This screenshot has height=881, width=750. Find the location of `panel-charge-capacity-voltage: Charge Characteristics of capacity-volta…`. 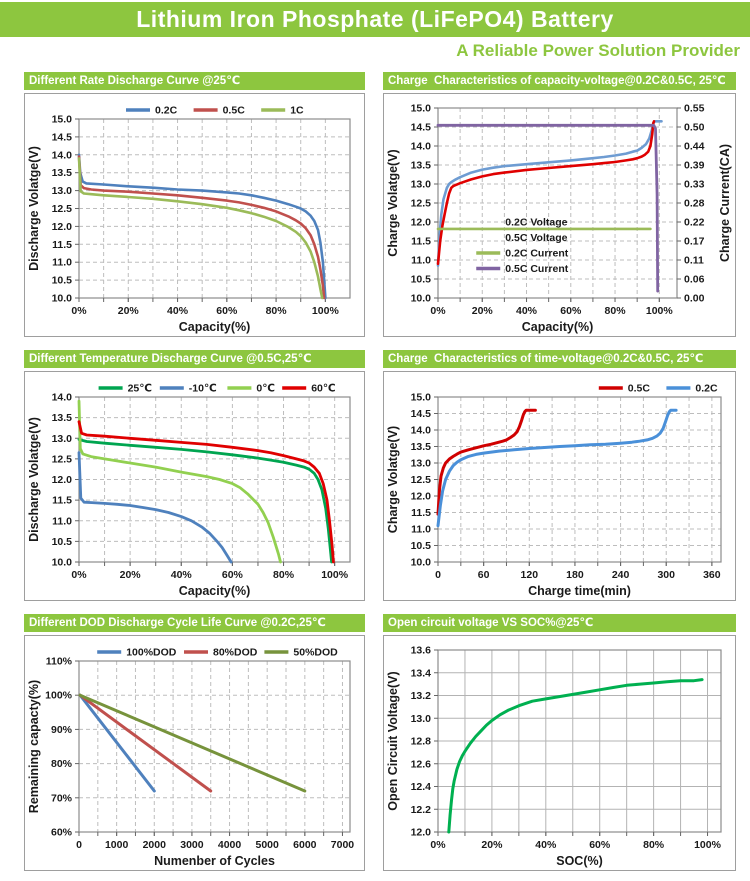

panel-charge-capacity-voltage: Charge Characteristics of capacity-volta… is located at coordinates (559, 204).